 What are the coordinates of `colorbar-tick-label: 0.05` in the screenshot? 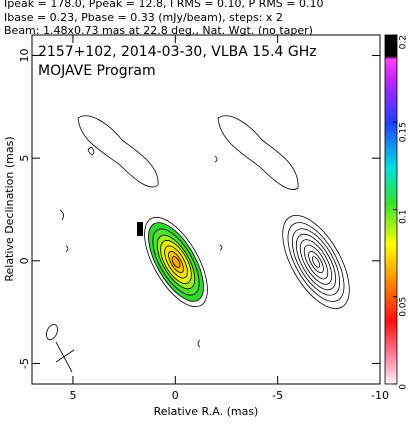 It's located at (404, 307).